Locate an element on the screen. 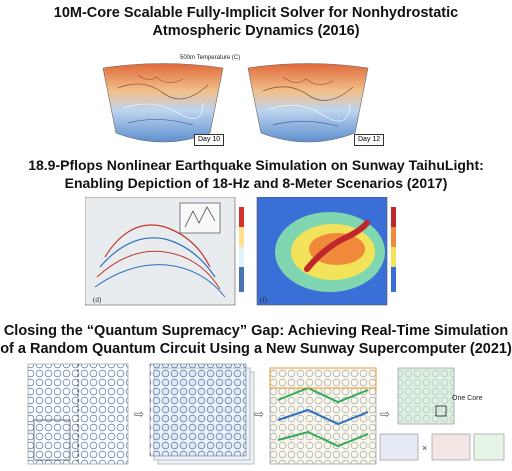 The width and height of the screenshot is (512, 471). qubit-grid-stack is located at coordinates (202, 414).